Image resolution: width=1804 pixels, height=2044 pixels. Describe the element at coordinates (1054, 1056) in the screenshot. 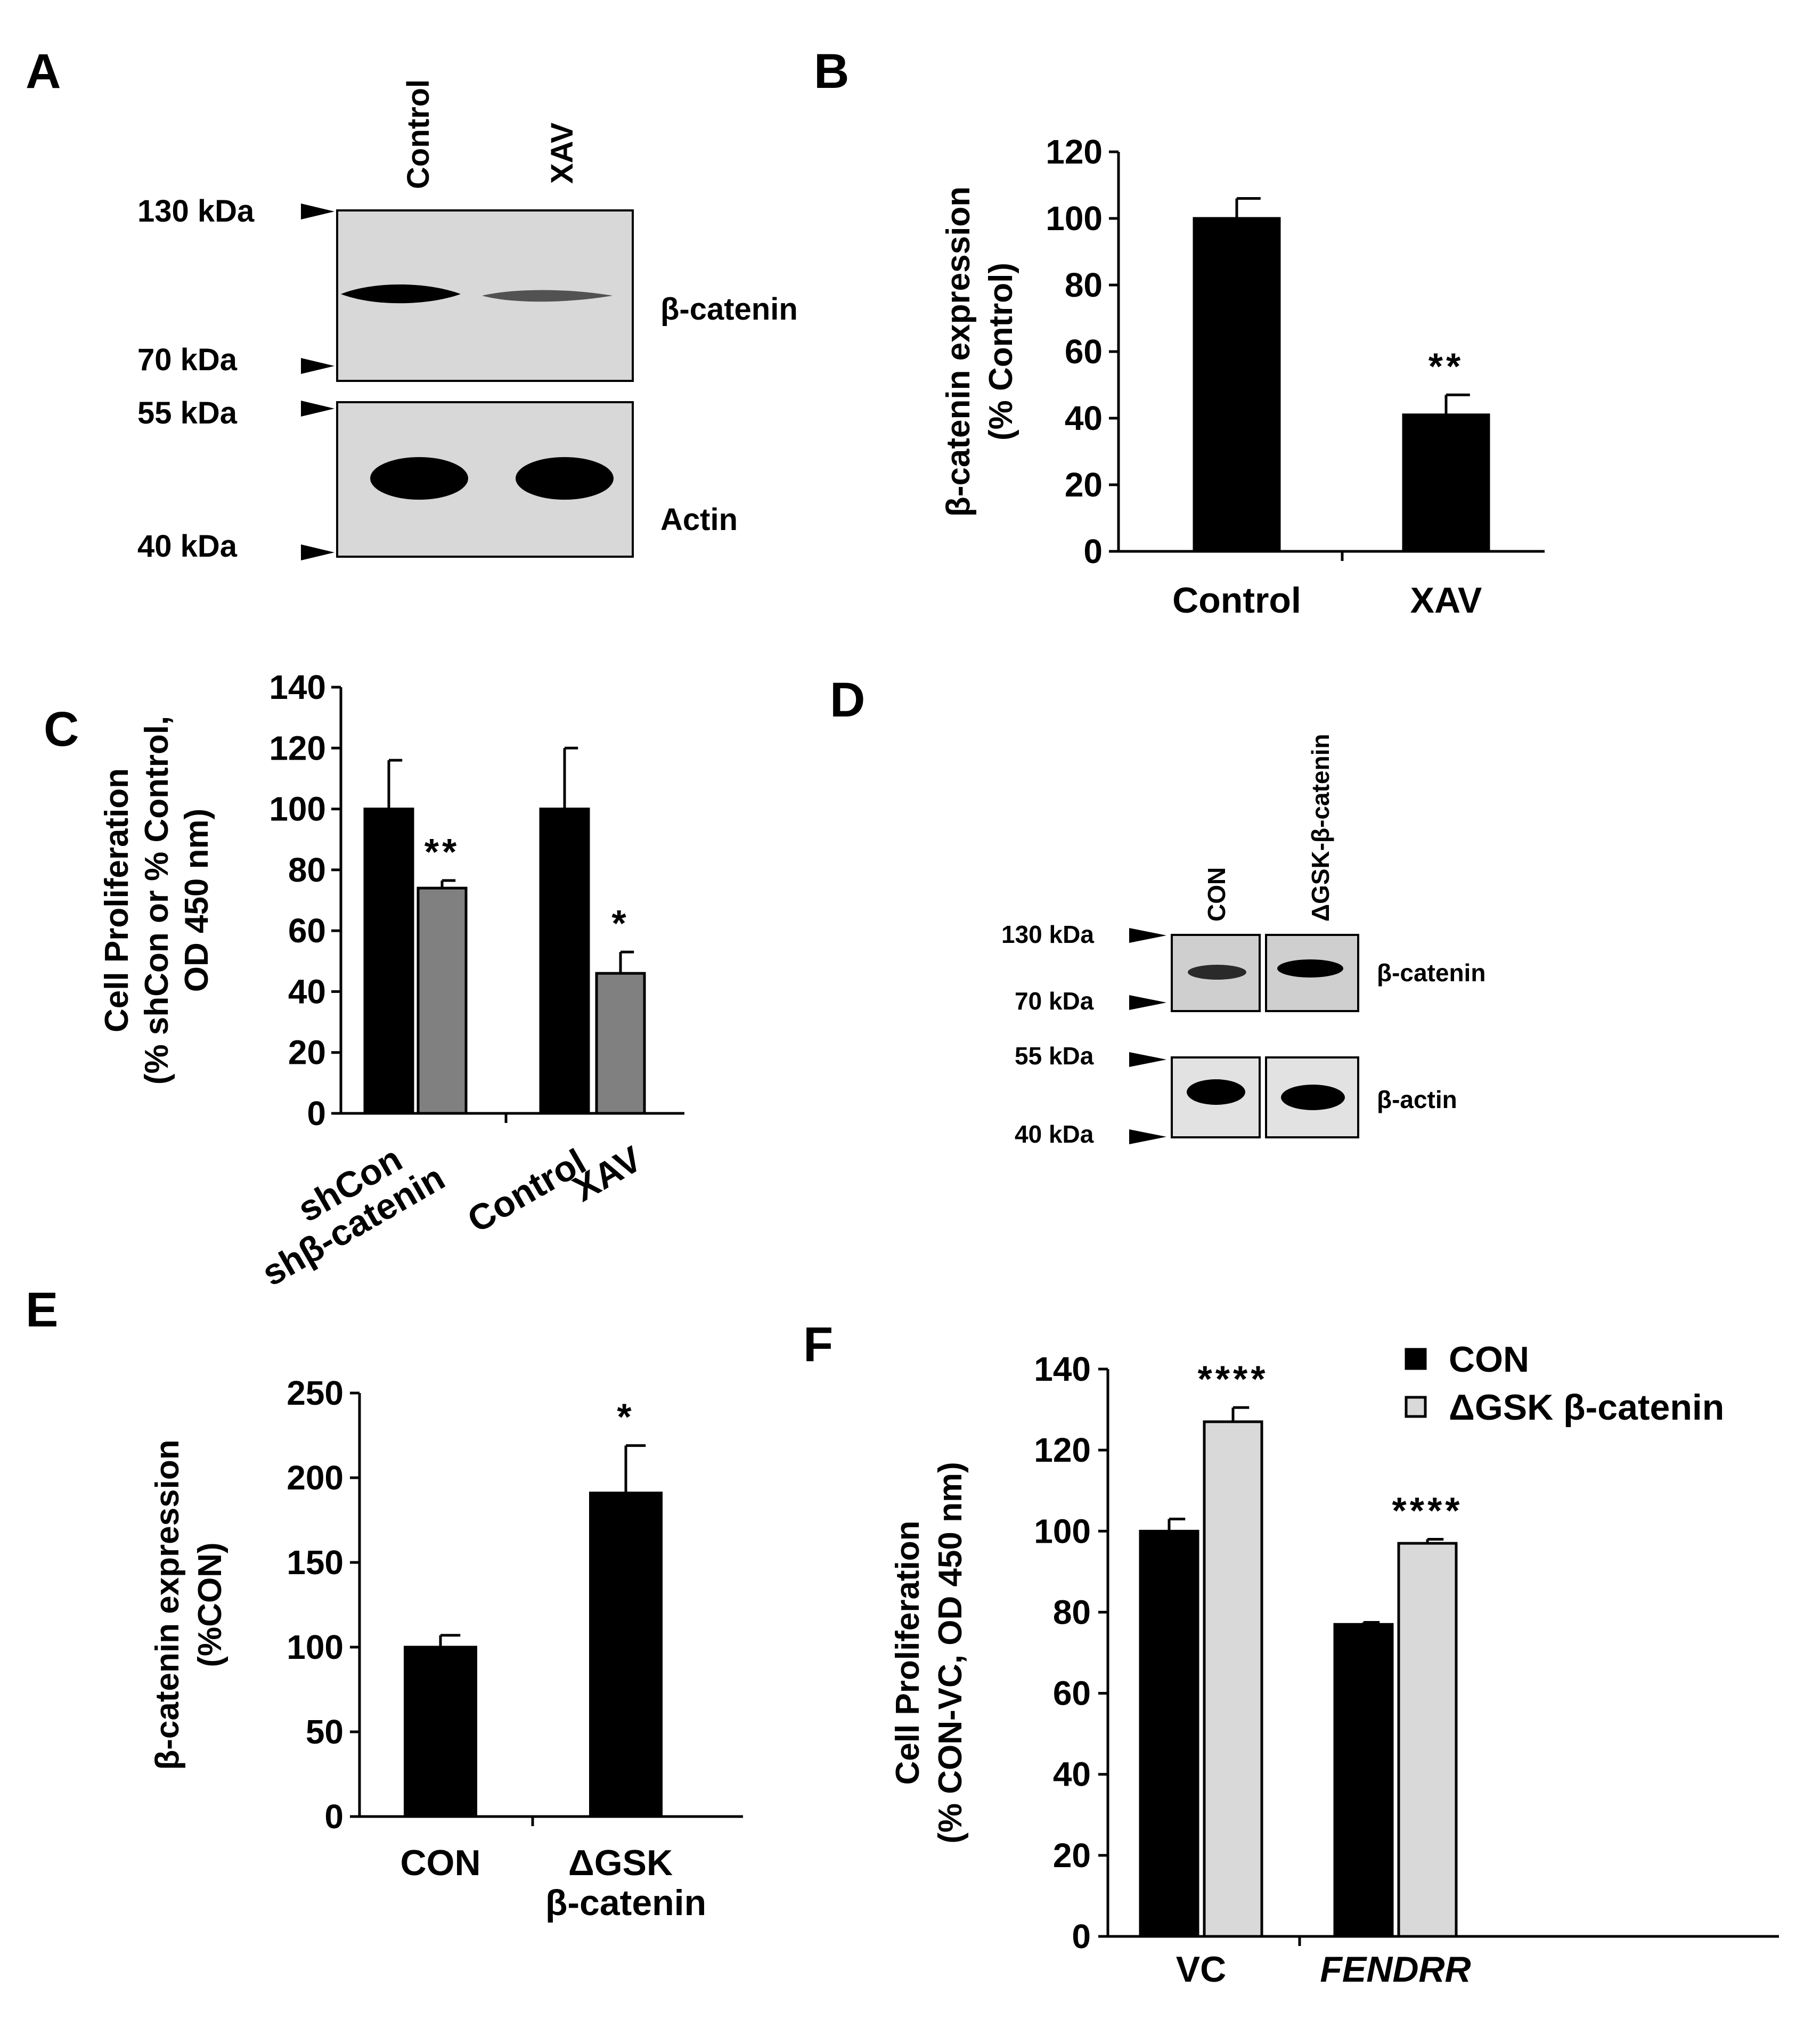

I see `marker-d-55kda: 55 kDa` at that location.